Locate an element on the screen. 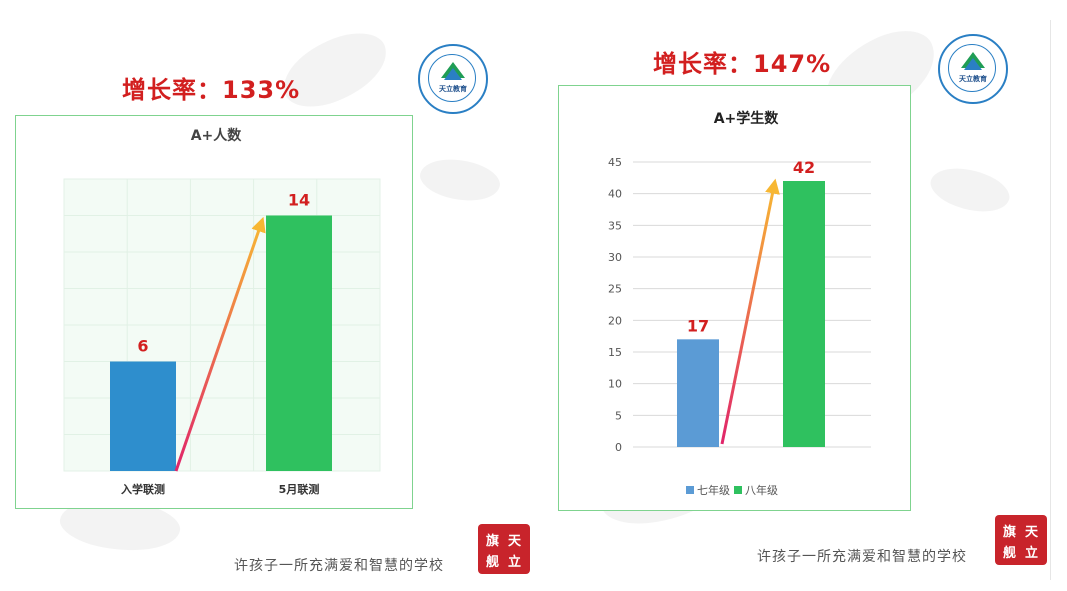 This screenshot has width=1067, height=591. y-tick-label: 40 is located at coordinates (615, 194).